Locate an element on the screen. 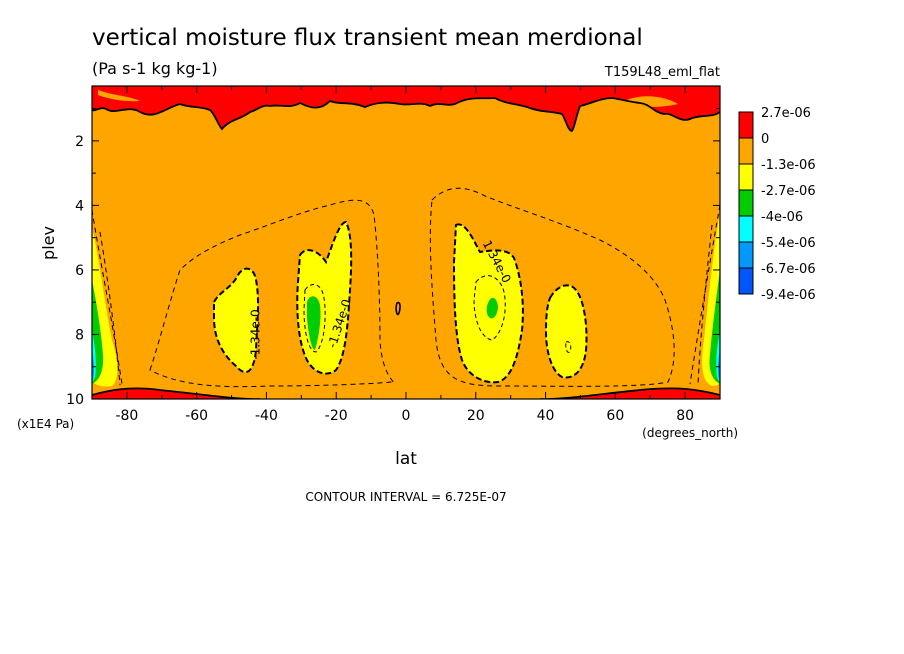  x-tick-label: 80 is located at coordinates (685, 416).